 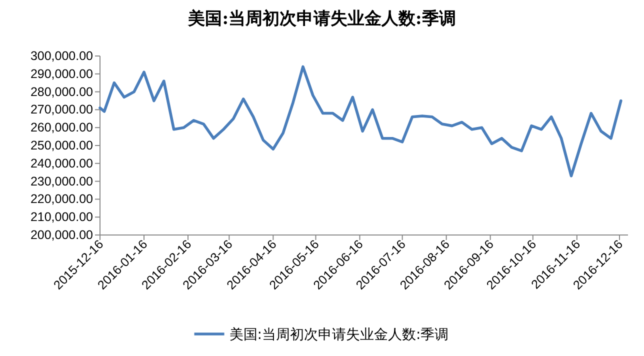 What do you see at coordinates (62, 56) in the screenshot?
I see `y-tick-label: 300,000.00` at bounding box center [62, 56].